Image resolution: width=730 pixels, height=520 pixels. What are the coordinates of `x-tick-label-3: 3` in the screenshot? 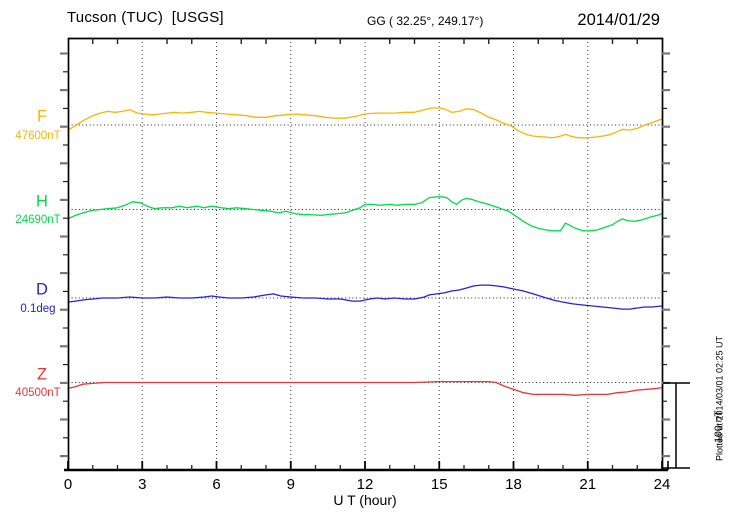 It's located at (142, 484).